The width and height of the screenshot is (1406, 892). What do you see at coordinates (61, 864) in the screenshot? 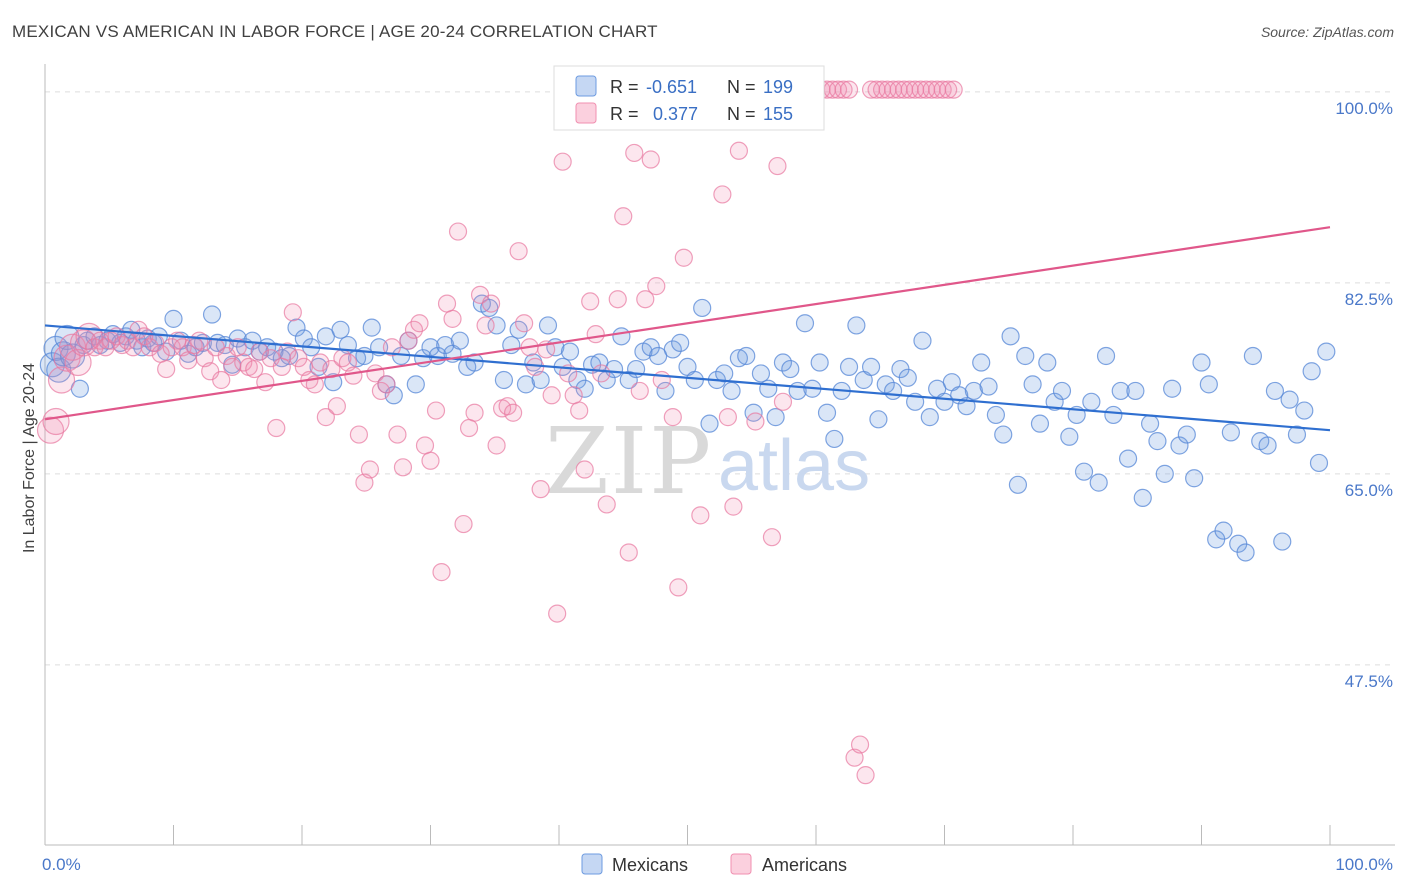
I see `x-tick-label: 0.0%` at bounding box center [61, 864].